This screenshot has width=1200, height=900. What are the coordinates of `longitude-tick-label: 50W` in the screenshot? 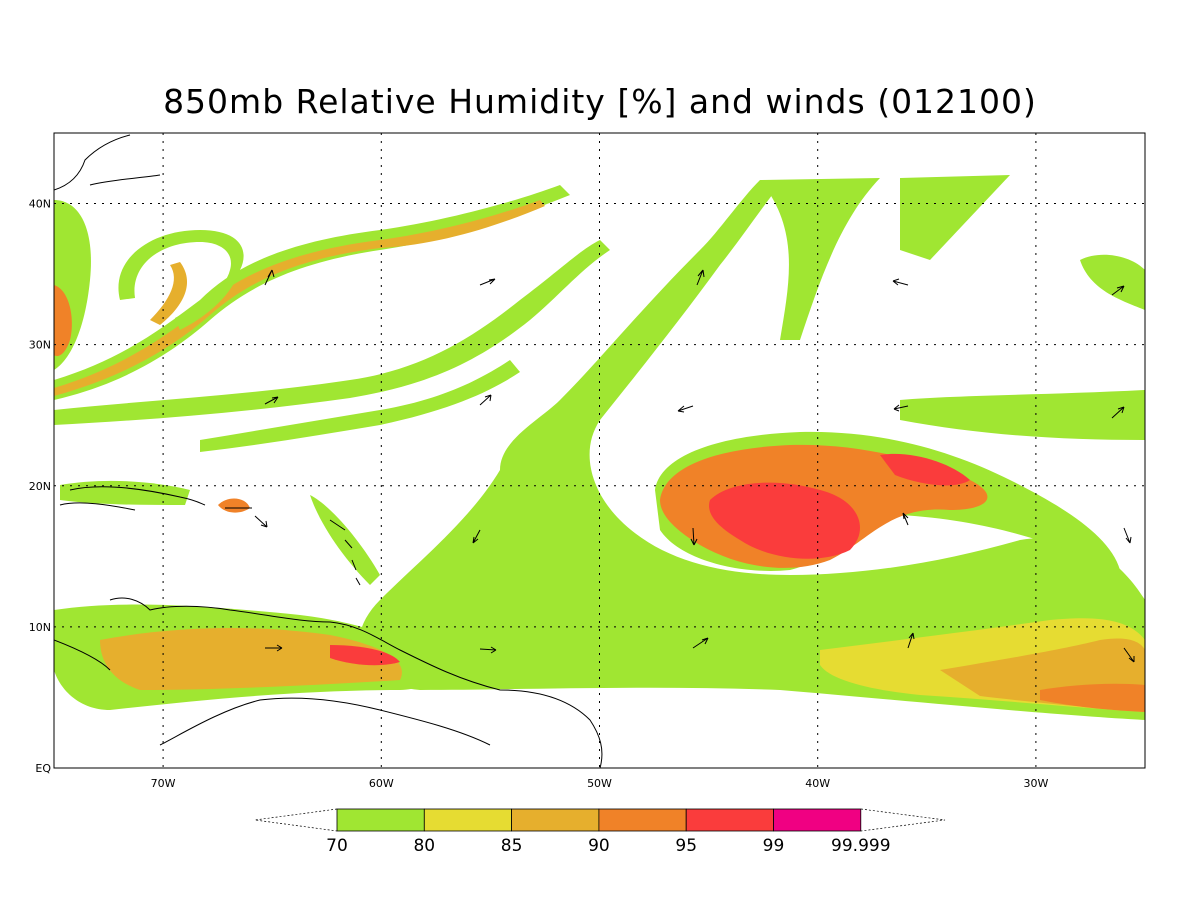 It's located at (599, 783).